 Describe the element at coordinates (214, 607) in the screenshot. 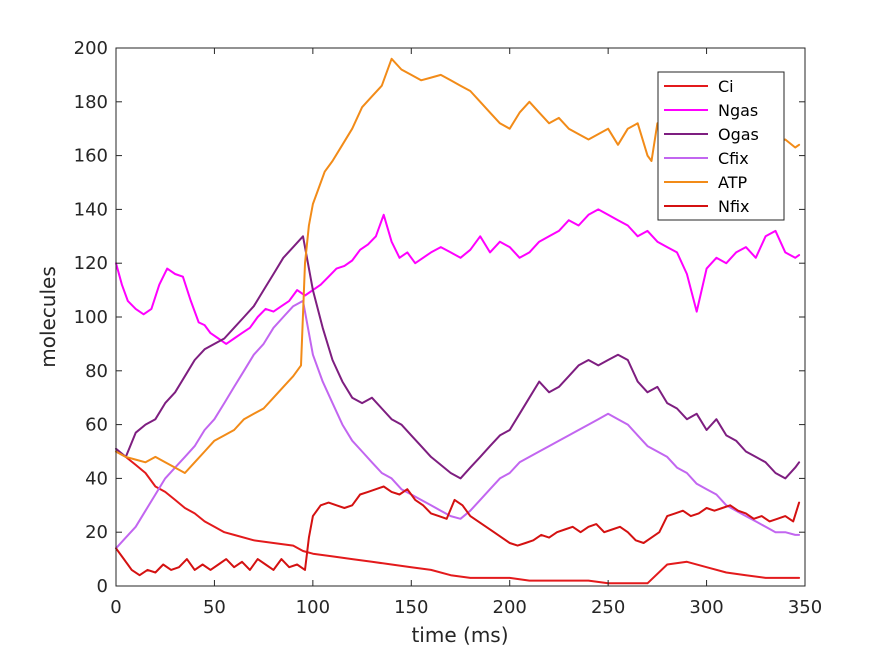

I see `x-tick-label: 50` at that location.